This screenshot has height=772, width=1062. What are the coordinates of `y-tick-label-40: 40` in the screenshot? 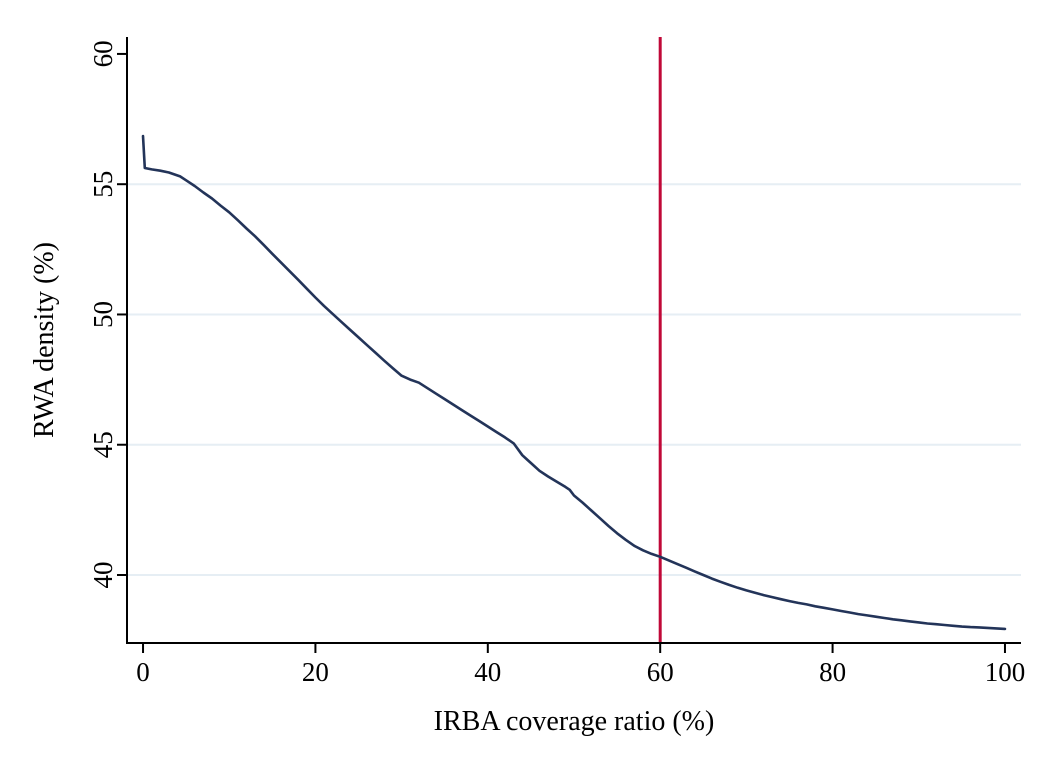 It's located at (103, 575).